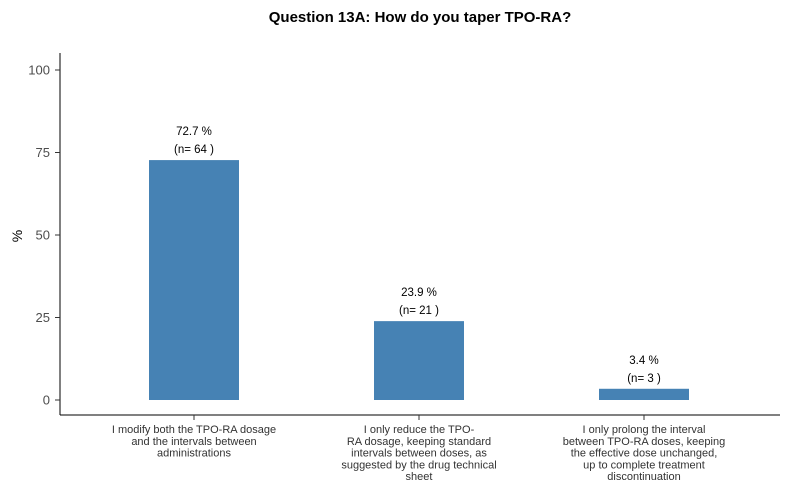 The height and width of the screenshot is (494, 790). Describe the element at coordinates (643, 361) in the screenshot. I see `bar-value-label: 3.4 %` at that location.